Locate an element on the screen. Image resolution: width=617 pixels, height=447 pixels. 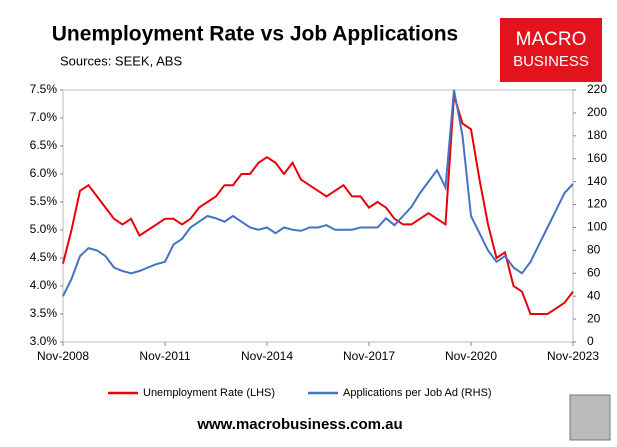
website: www.macrobusiness.com.au is located at coordinates (299, 424).